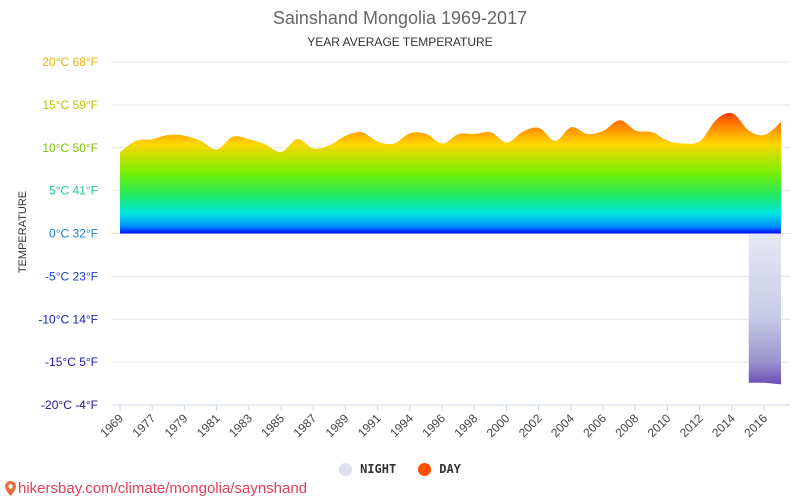 The height and width of the screenshot is (500, 800). I want to click on x-tick-label-17: 2010, so click(659, 425).